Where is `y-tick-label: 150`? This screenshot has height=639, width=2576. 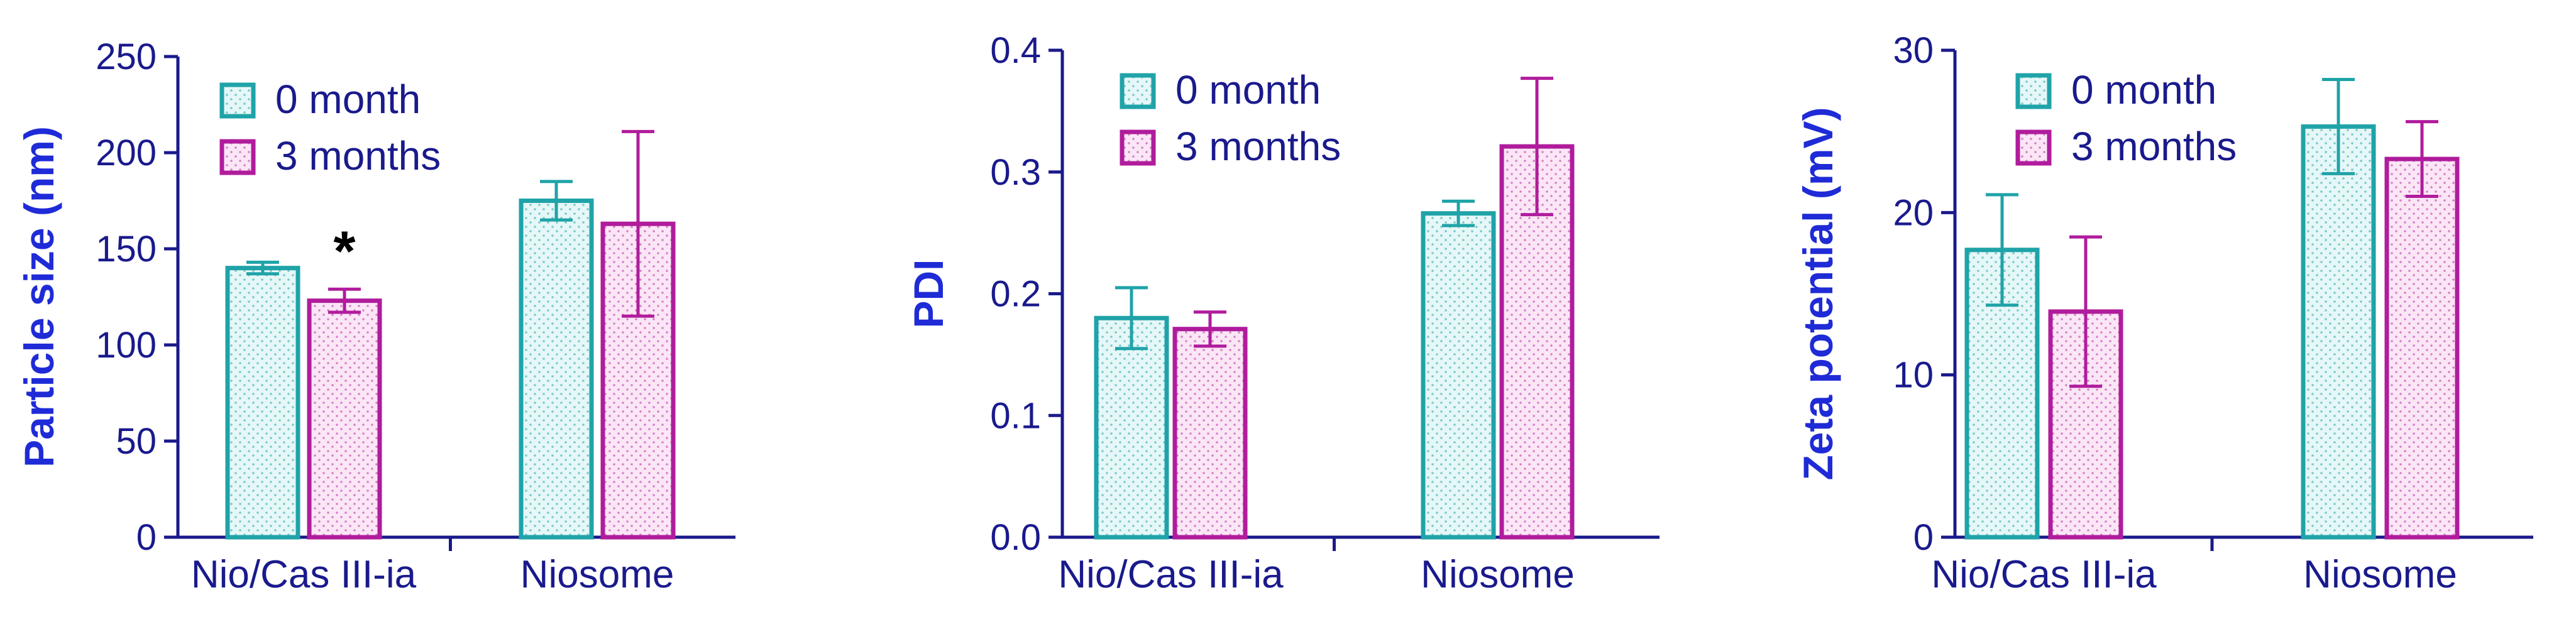 y-tick-label: 150 is located at coordinates (127, 249).